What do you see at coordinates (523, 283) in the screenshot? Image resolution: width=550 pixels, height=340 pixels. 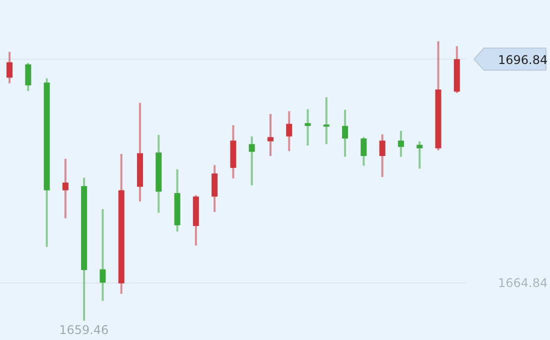 I see `y-tick-label: 1664.84` at bounding box center [523, 283].